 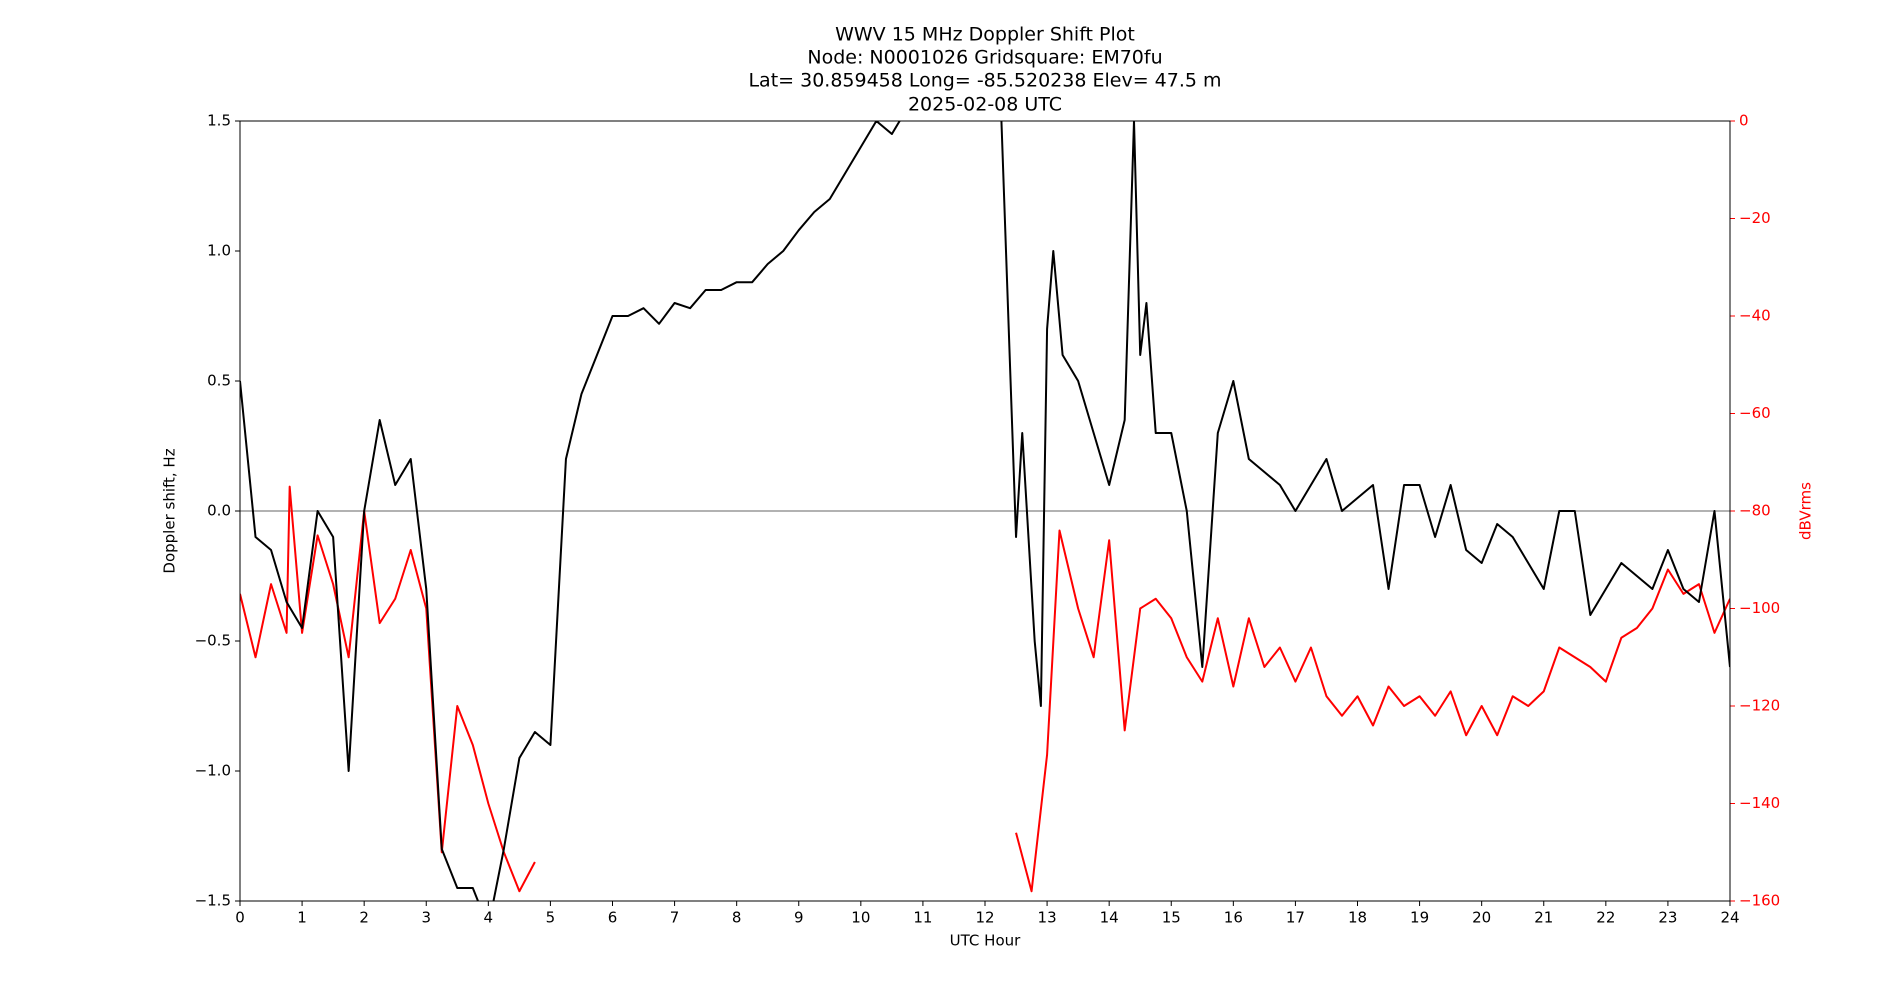 I want to click on x-tick-label: 4, so click(x=489, y=918).